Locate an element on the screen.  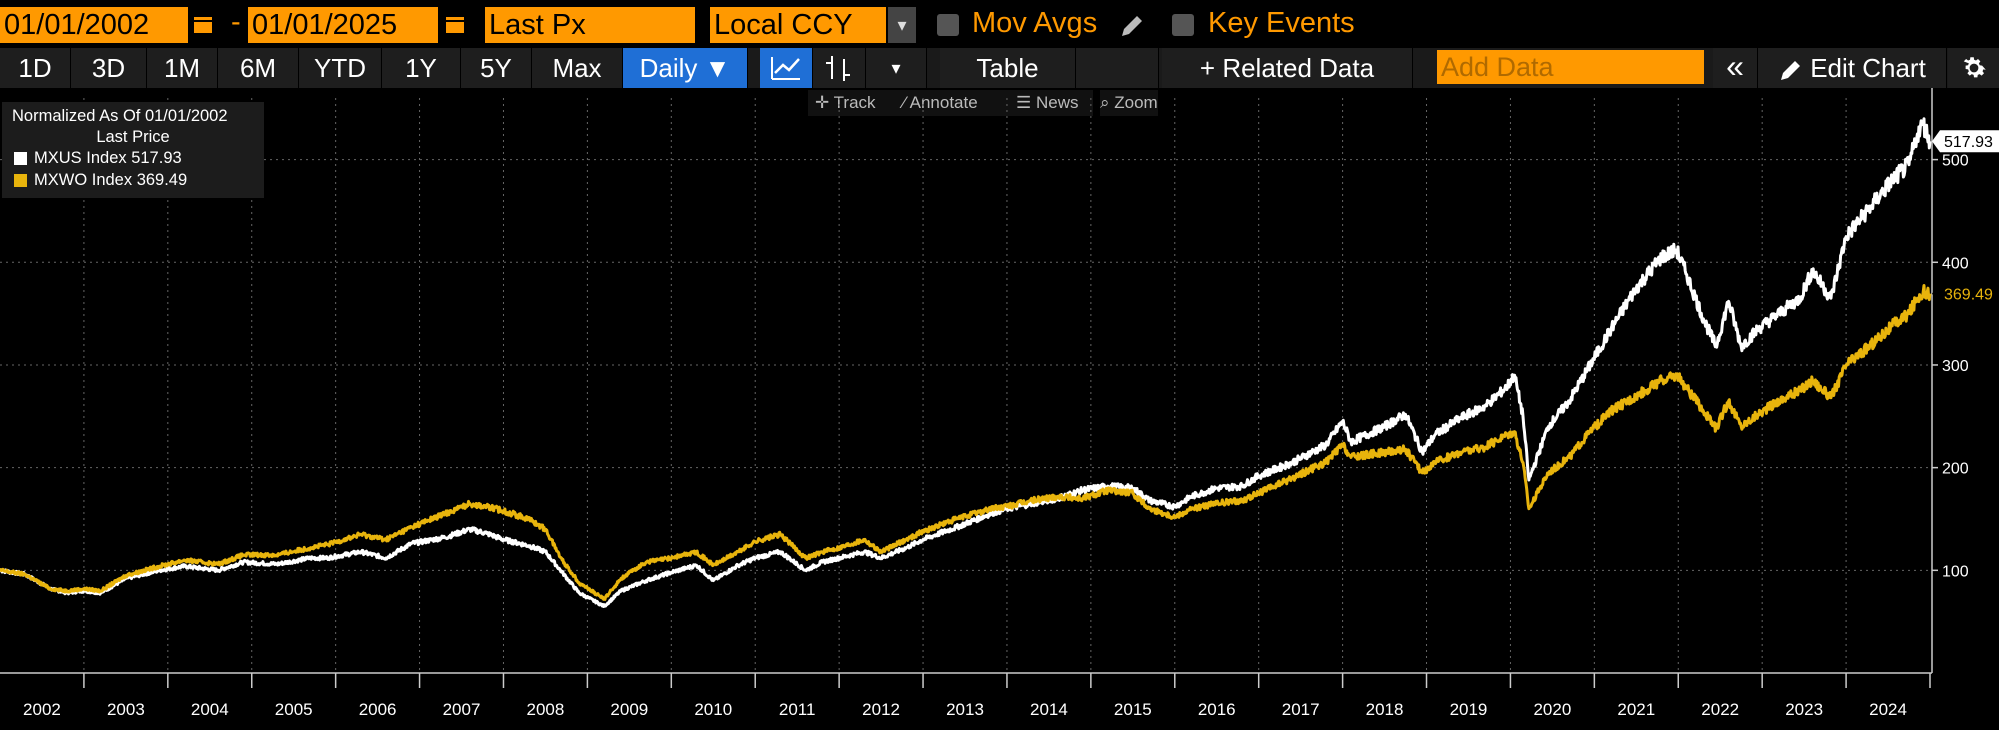
period-1d-button: 1D is located at coordinates (35, 68).